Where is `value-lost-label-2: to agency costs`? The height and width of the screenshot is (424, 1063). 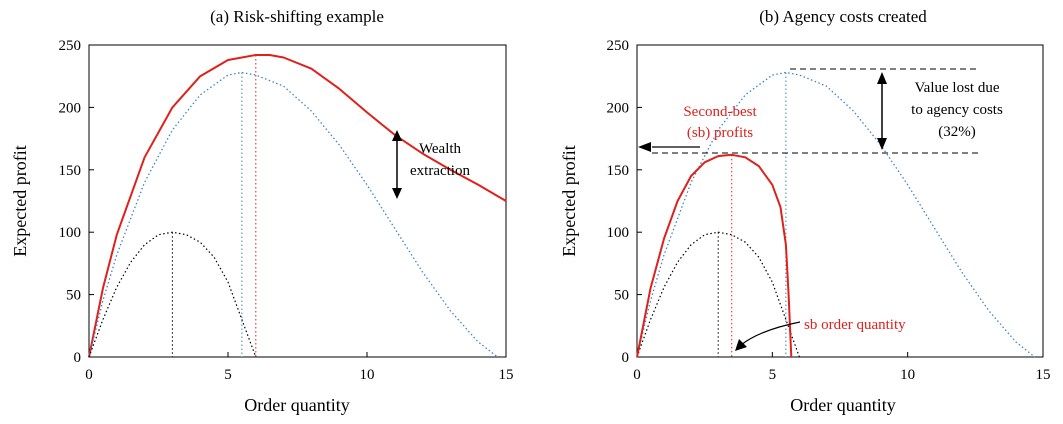 value-lost-label-2: to agency costs is located at coordinates (957, 110).